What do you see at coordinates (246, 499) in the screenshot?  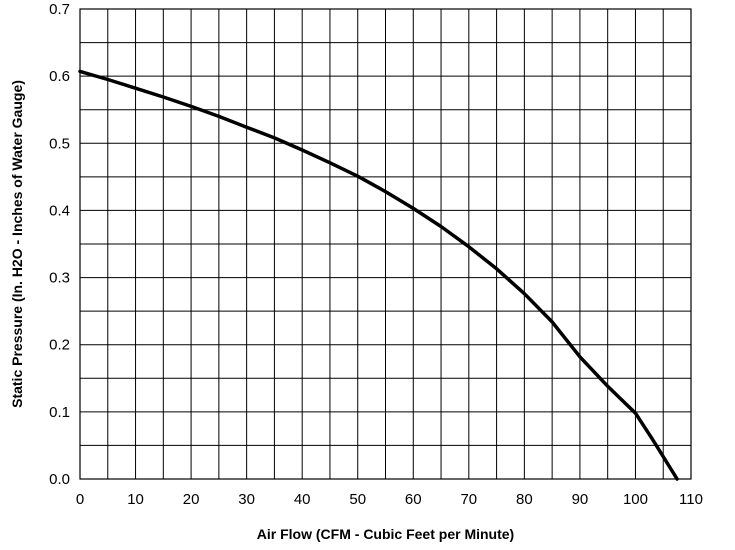 I see `x-tick-label: 30` at bounding box center [246, 499].